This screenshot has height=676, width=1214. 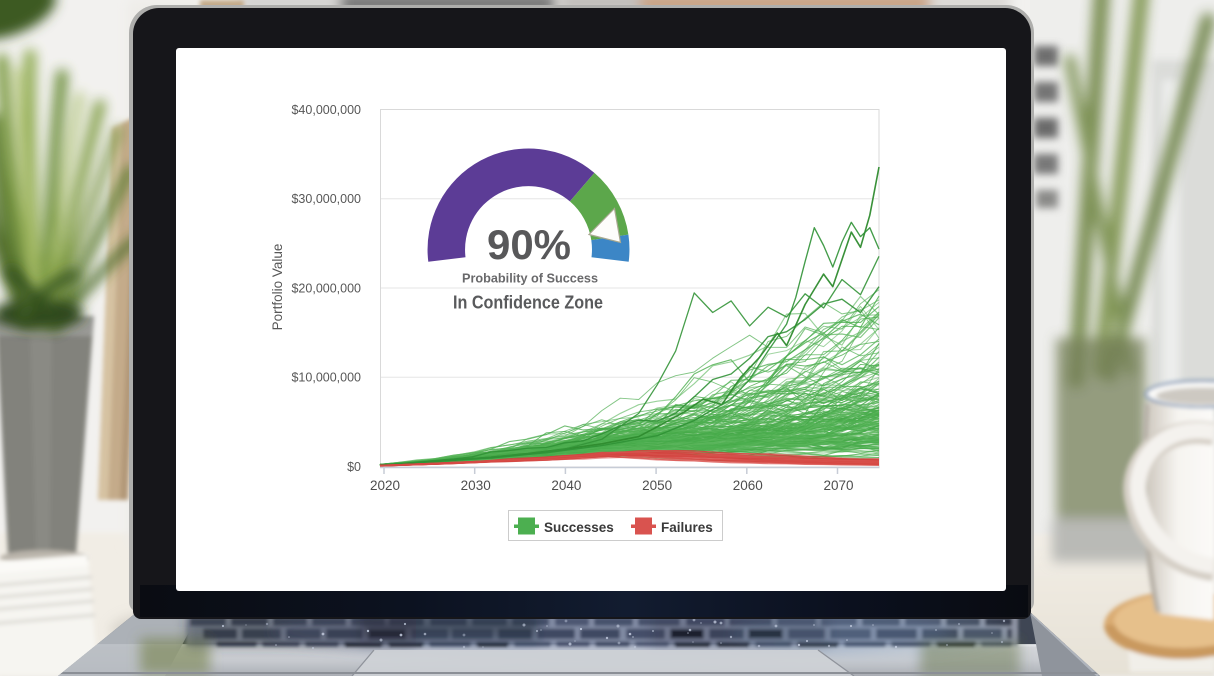 What do you see at coordinates (579, 527) in the screenshot?
I see `svg-text: Successes` at bounding box center [579, 527].